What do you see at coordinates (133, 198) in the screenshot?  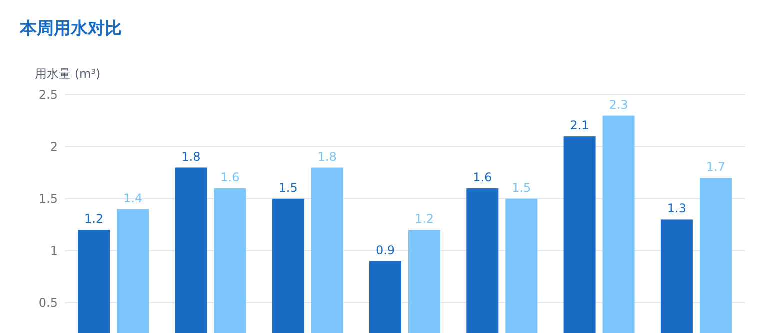 I see `data-label: 1.4` at bounding box center [133, 198].